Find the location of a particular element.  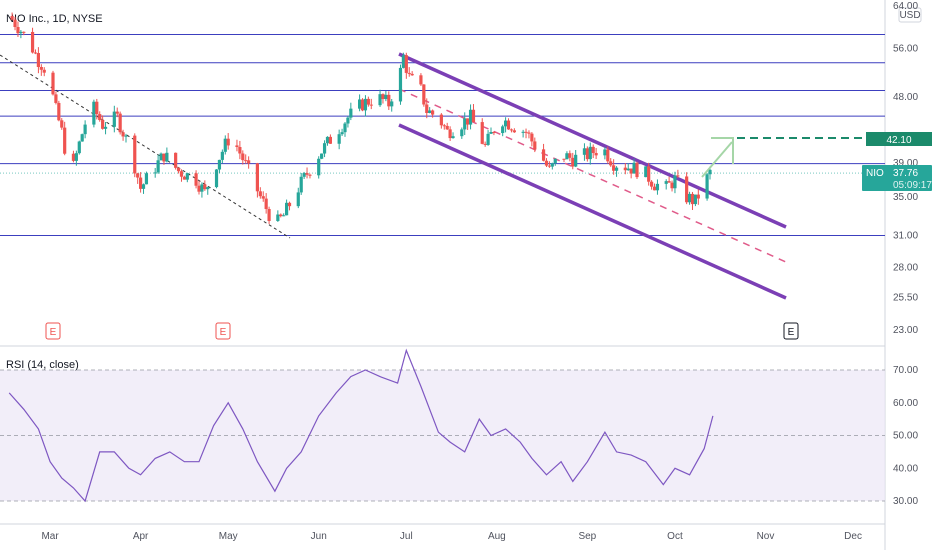

price-tick-label: 48.00 is located at coordinates (905, 97).